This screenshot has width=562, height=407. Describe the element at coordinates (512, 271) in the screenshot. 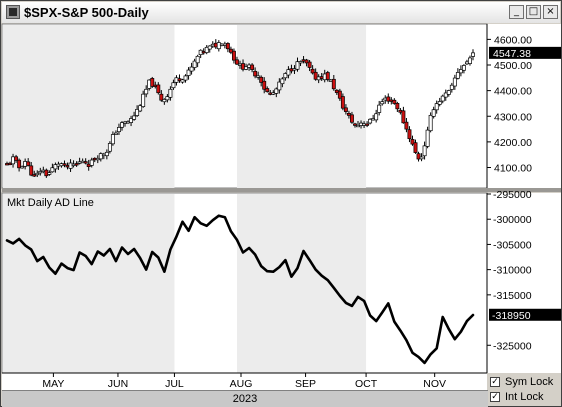

I see `ad-axis-tick-label: -310000` at that location.